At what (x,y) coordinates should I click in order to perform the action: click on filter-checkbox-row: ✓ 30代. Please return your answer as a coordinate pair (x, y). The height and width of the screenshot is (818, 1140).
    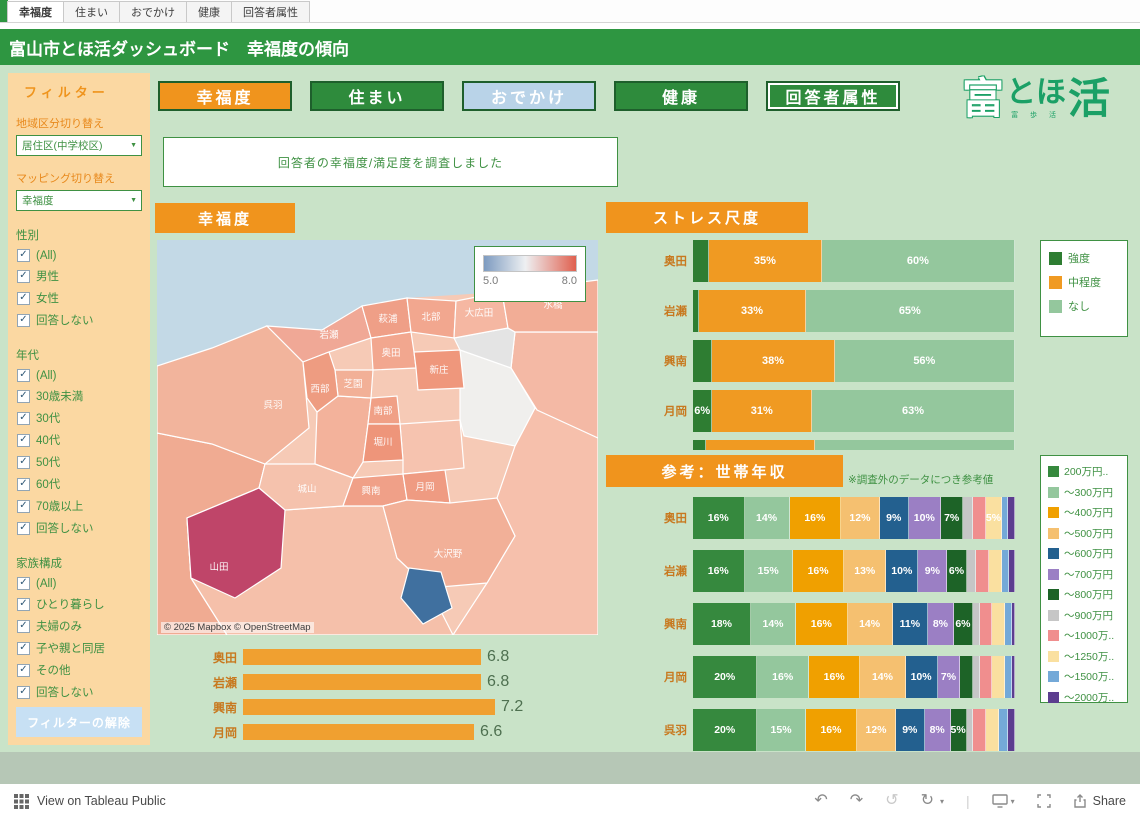
    Looking at the image, I should click on (79, 418).